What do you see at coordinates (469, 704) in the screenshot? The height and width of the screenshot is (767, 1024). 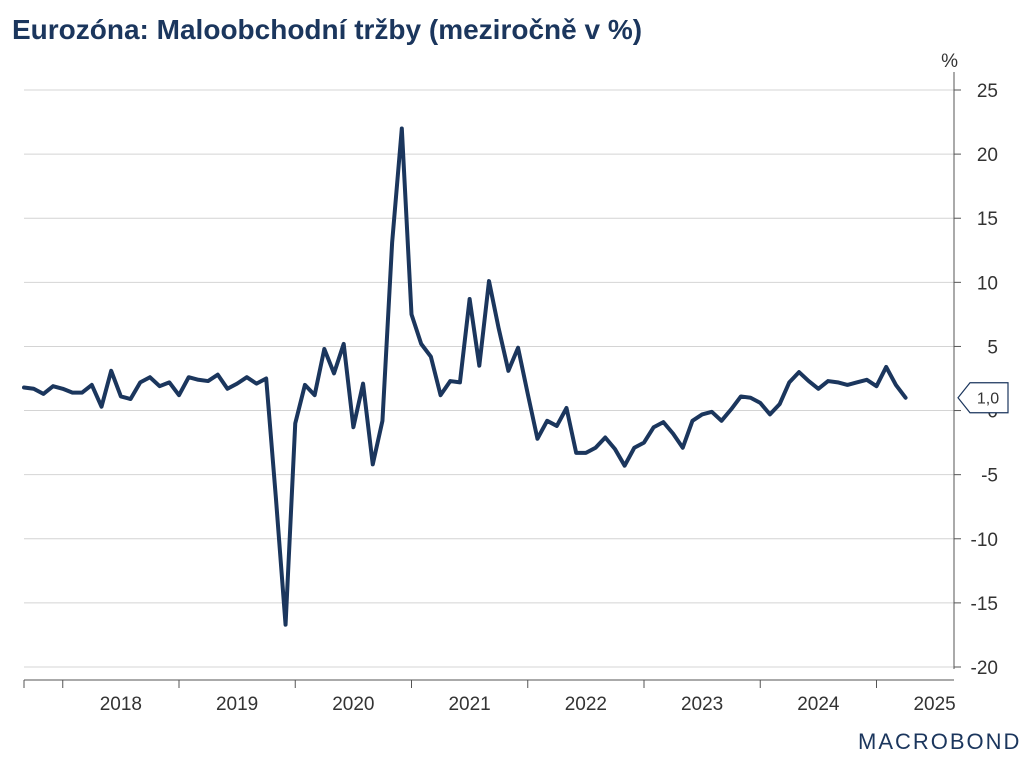 I see `x-tick-label: 2021` at bounding box center [469, 704].